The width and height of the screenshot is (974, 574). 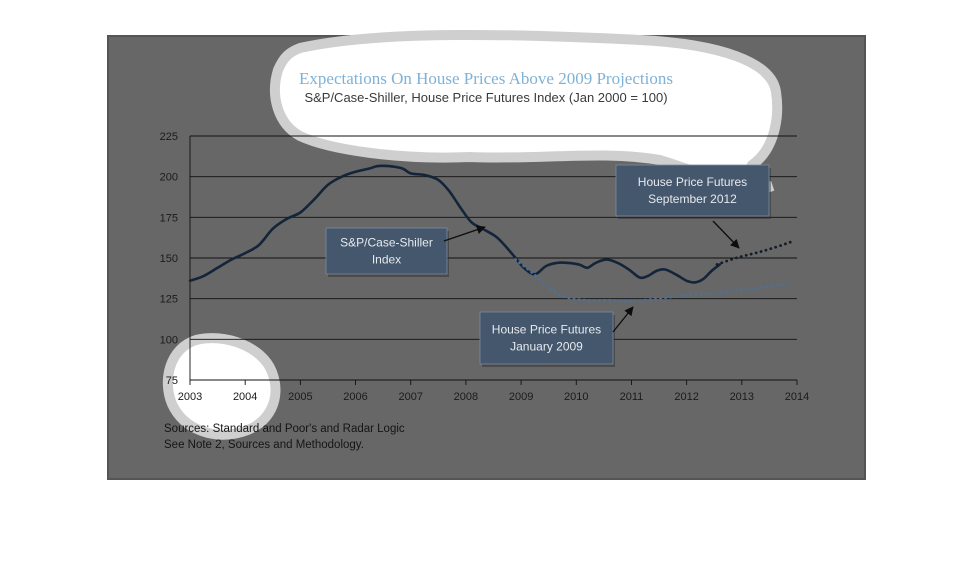 I want to click on x-tick-label: 2003, so click(x=190, y=397).